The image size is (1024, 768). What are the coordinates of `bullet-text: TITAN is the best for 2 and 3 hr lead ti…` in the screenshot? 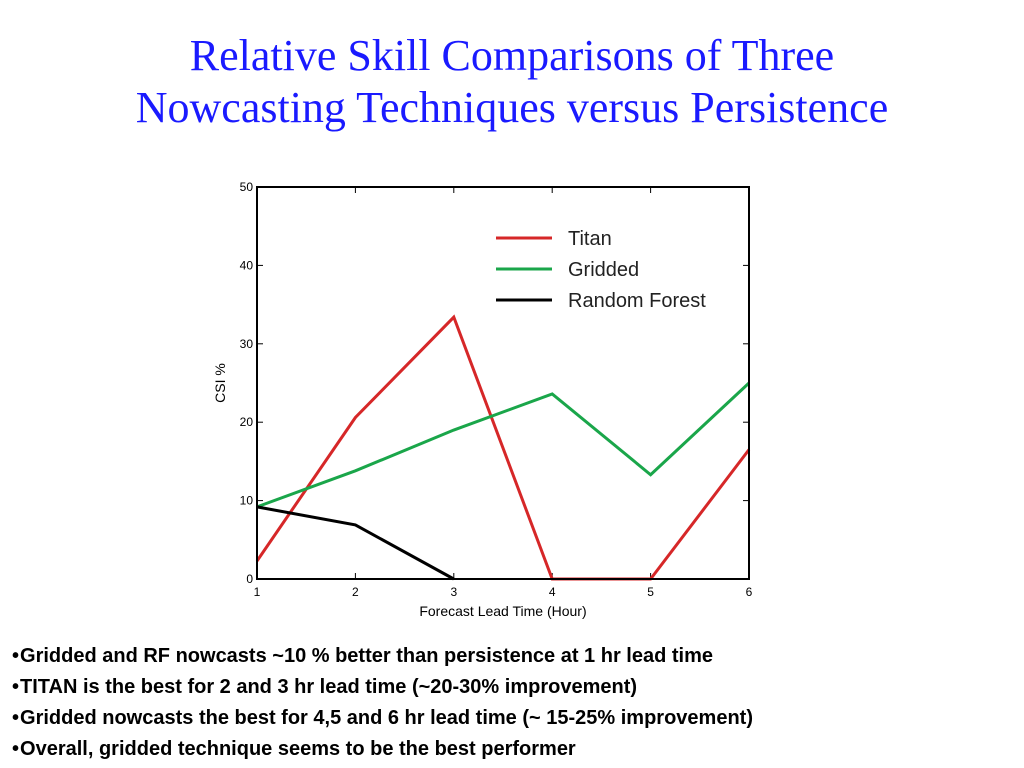 It's located at (329, 687).